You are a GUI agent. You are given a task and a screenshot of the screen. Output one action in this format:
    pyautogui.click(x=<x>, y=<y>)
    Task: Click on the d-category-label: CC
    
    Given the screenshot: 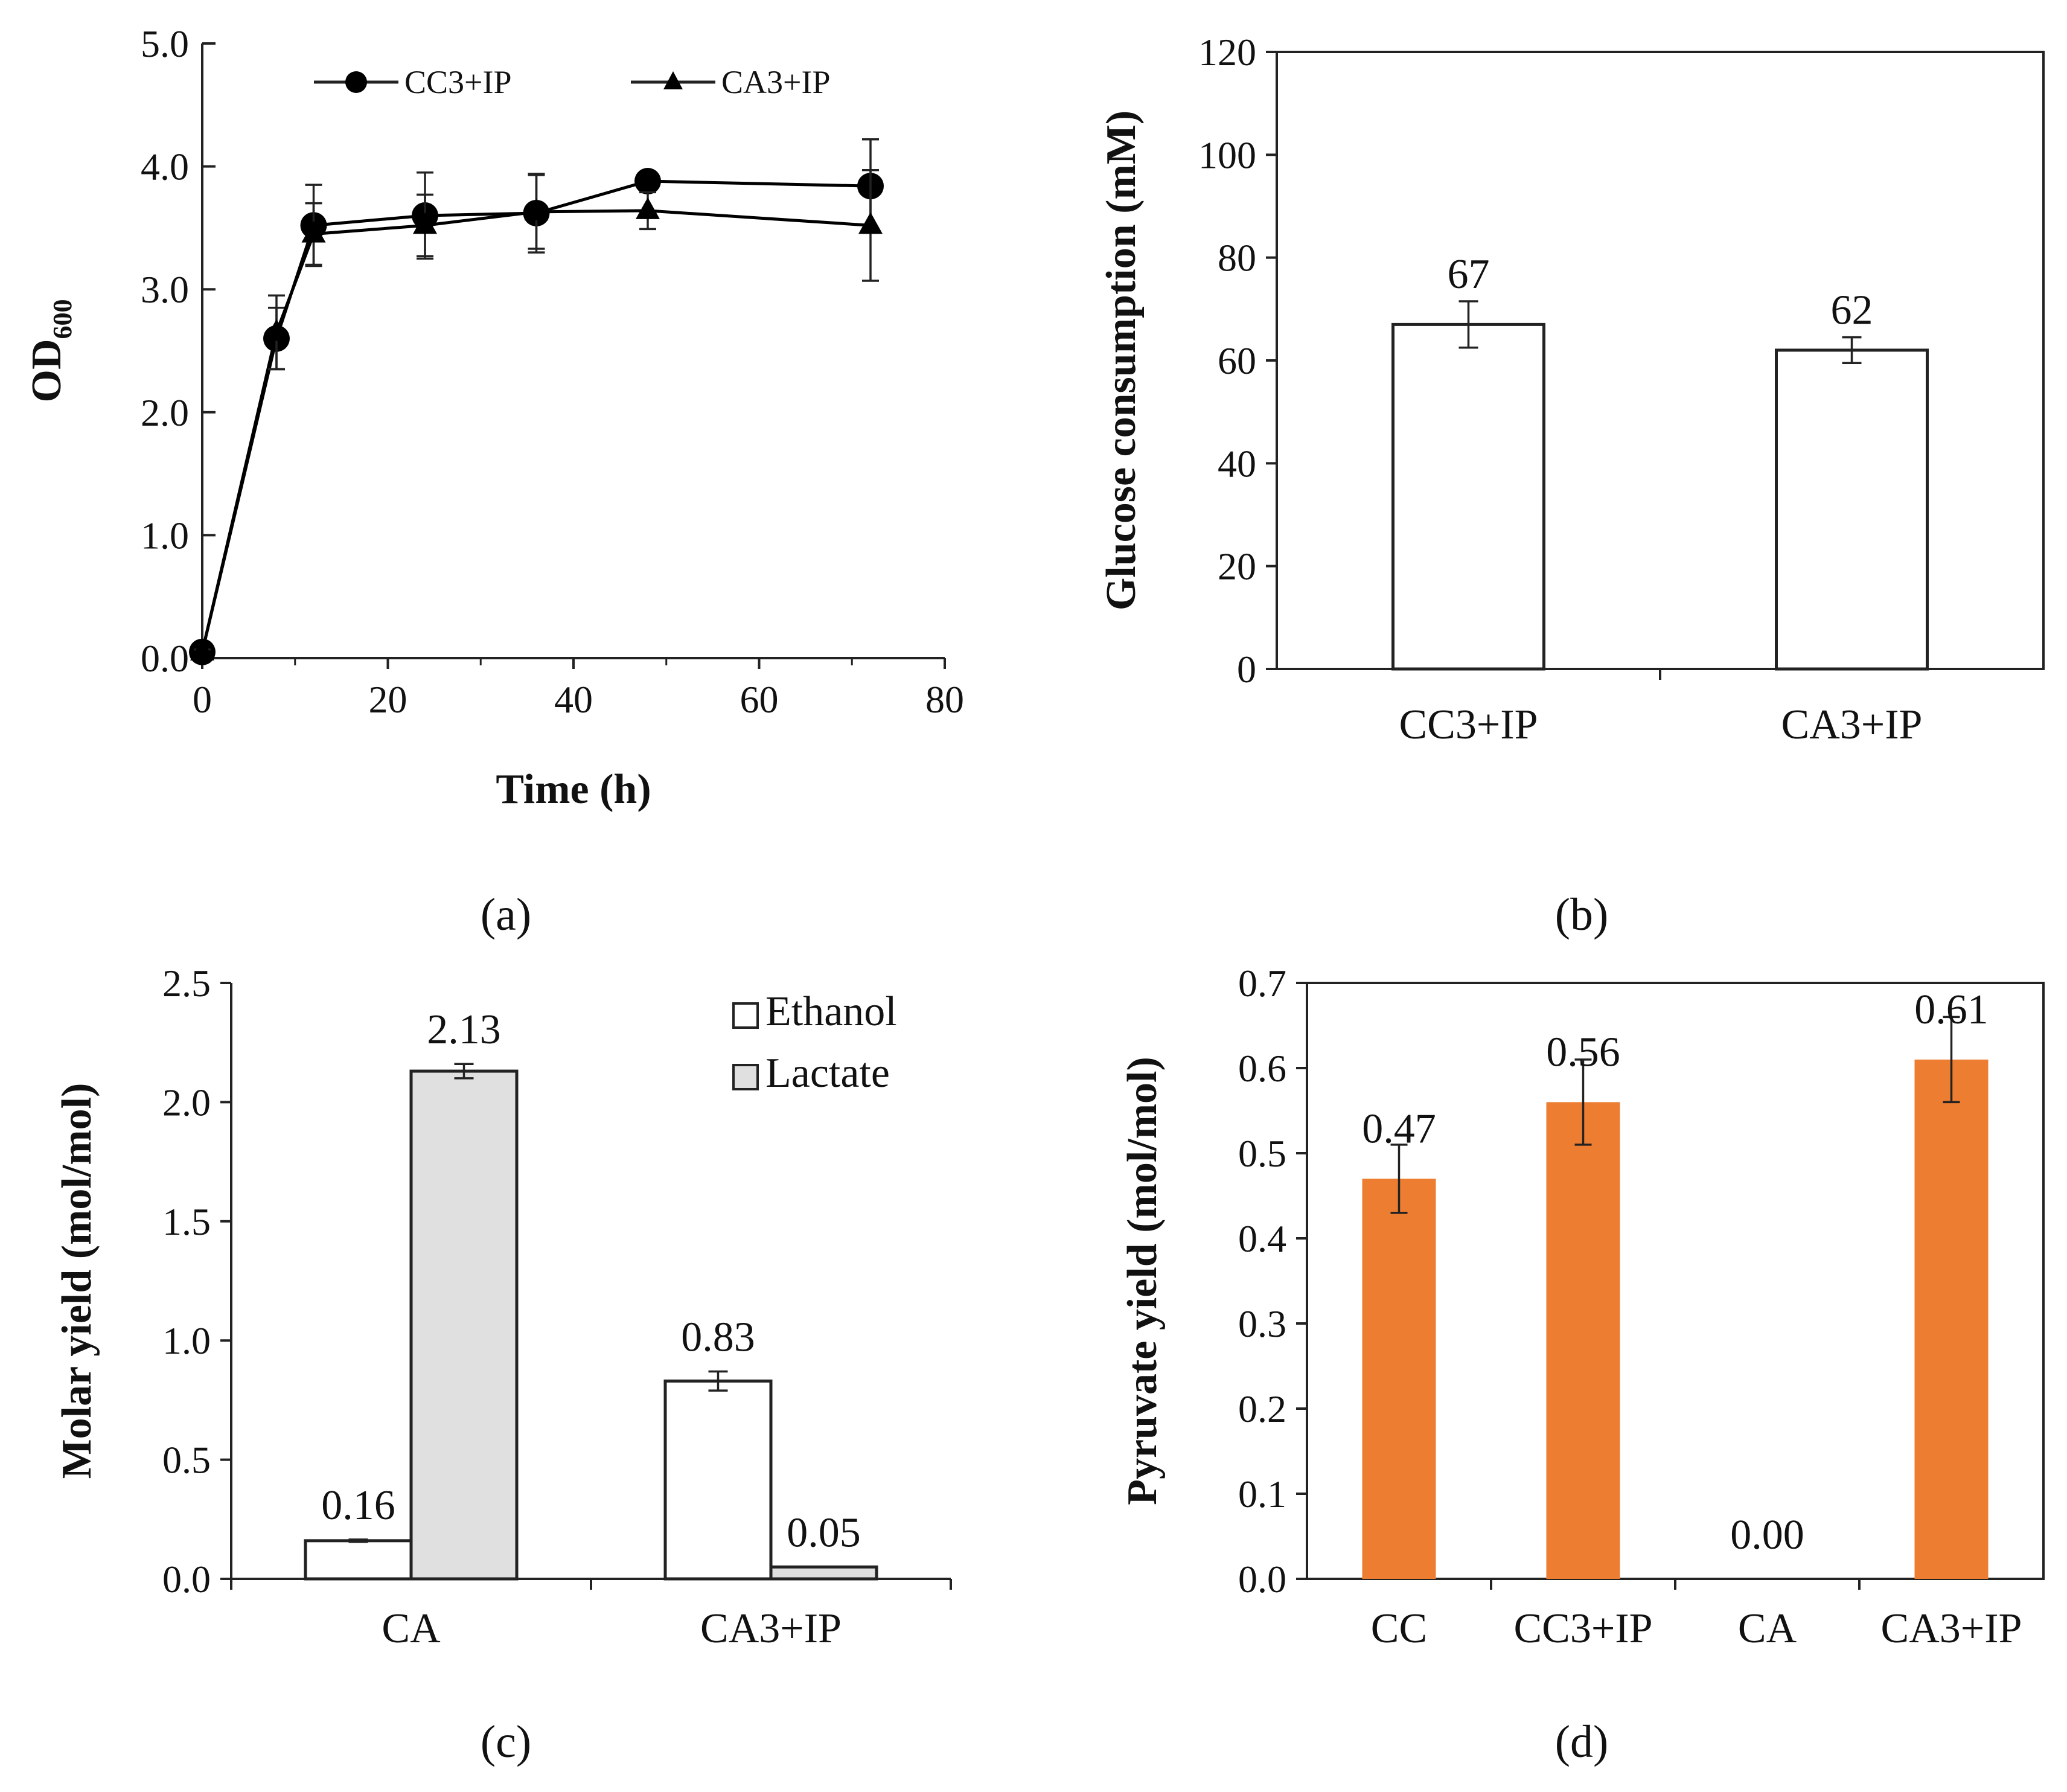 What is the action you would take?
    pyautogui.click(x=1399, y=1628)
    